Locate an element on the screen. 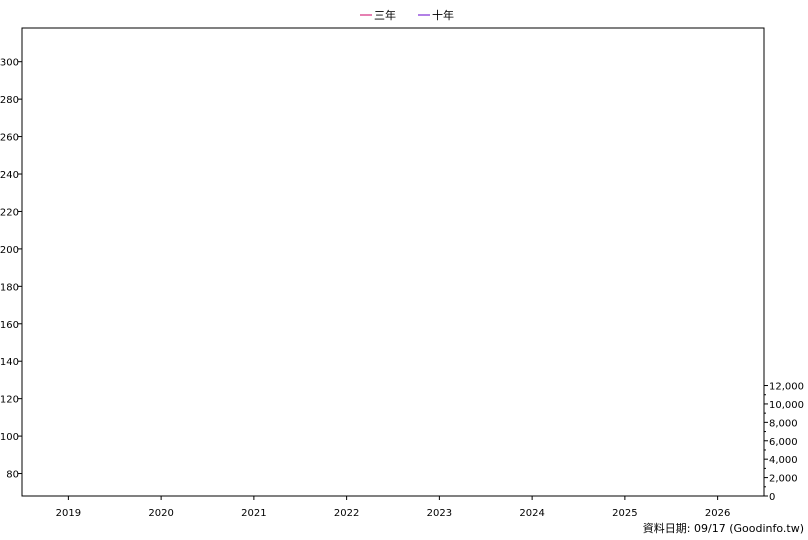 The image size is (808, 540). price-tick-label: 180 is located at coordinates (9, 287).